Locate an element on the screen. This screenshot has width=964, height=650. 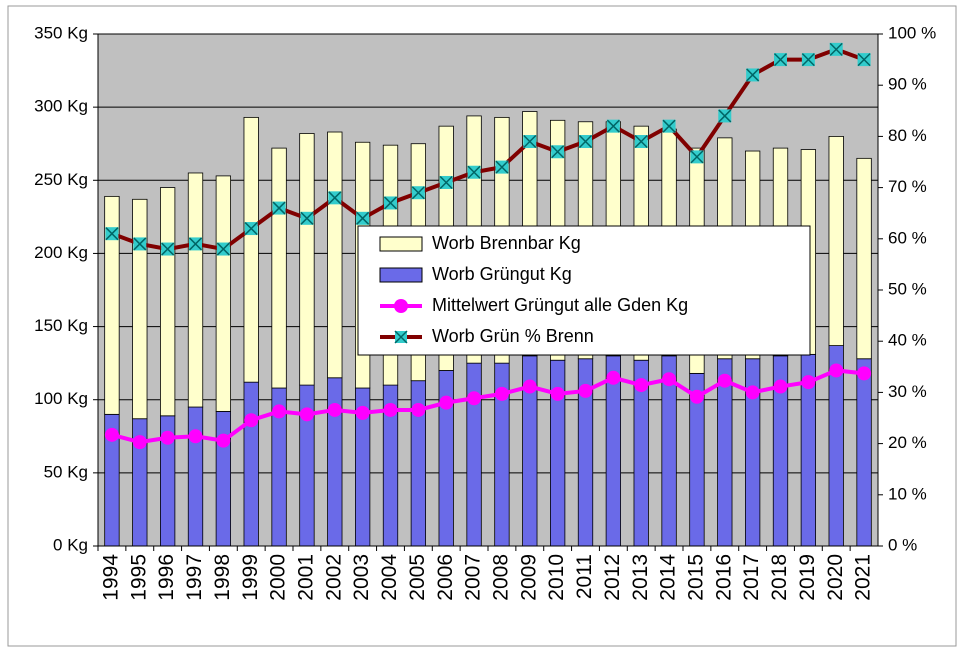
x-tick-label: 1998 is located at coordinates (222, 577).